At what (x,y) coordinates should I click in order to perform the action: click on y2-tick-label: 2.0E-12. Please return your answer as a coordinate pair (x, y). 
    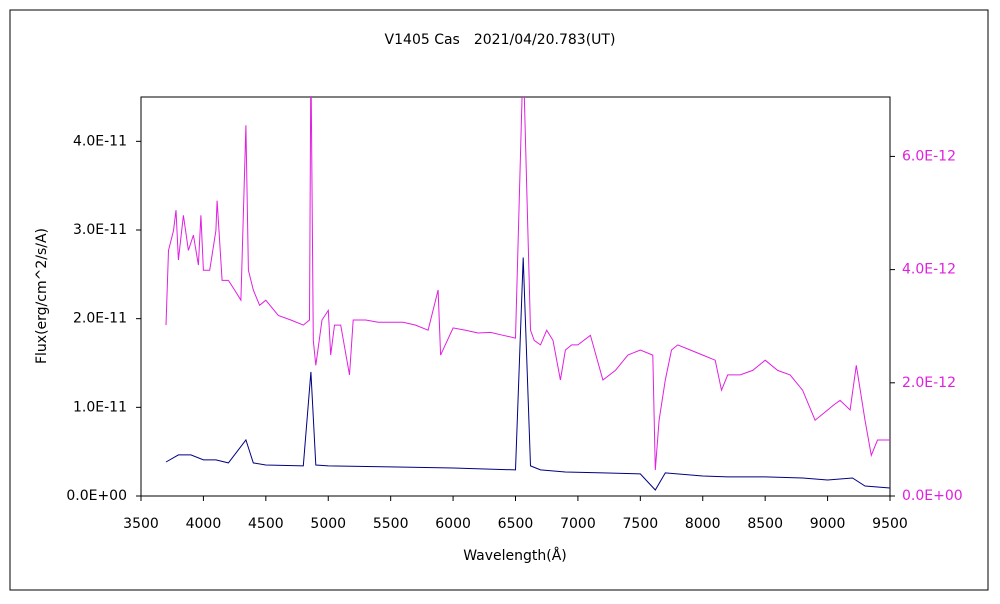
    Looking at the image, I should click on (929, 383).